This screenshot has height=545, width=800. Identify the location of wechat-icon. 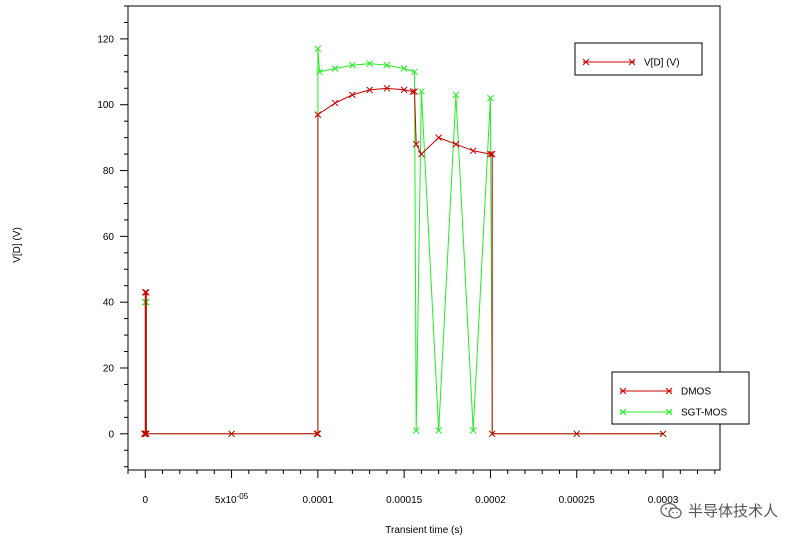
(671, 510).